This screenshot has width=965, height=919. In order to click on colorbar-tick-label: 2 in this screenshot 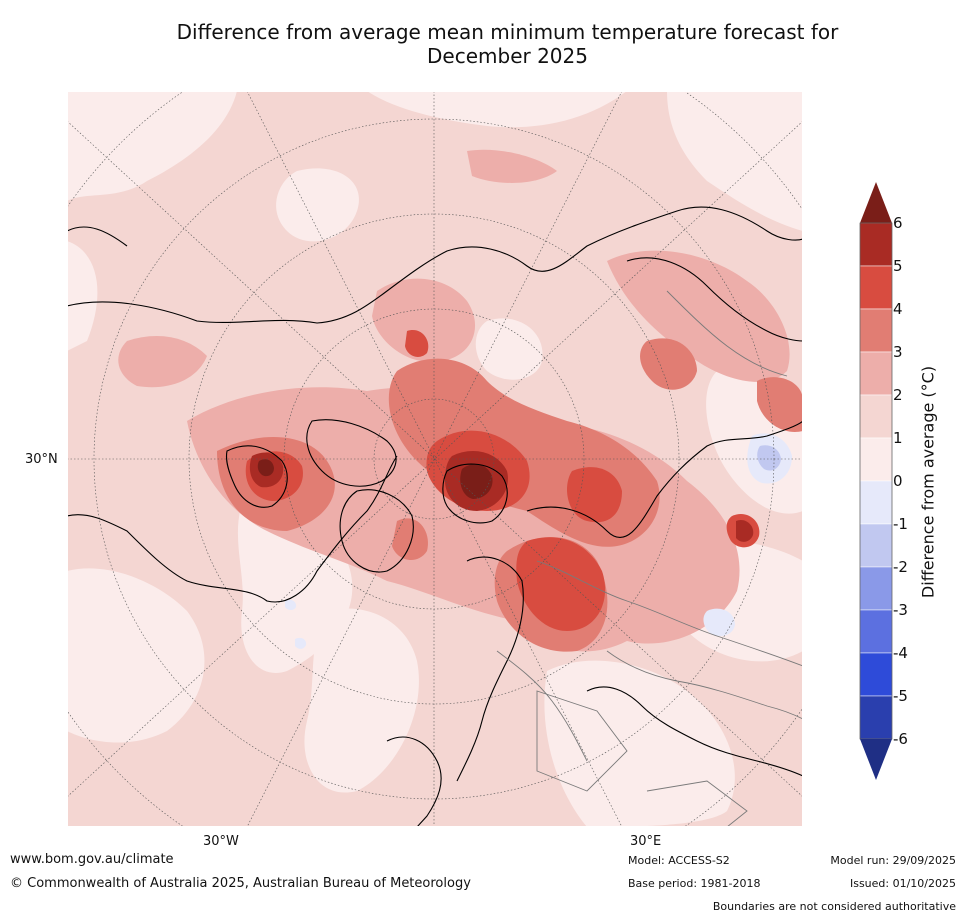, I will do `click(898, 395)`.